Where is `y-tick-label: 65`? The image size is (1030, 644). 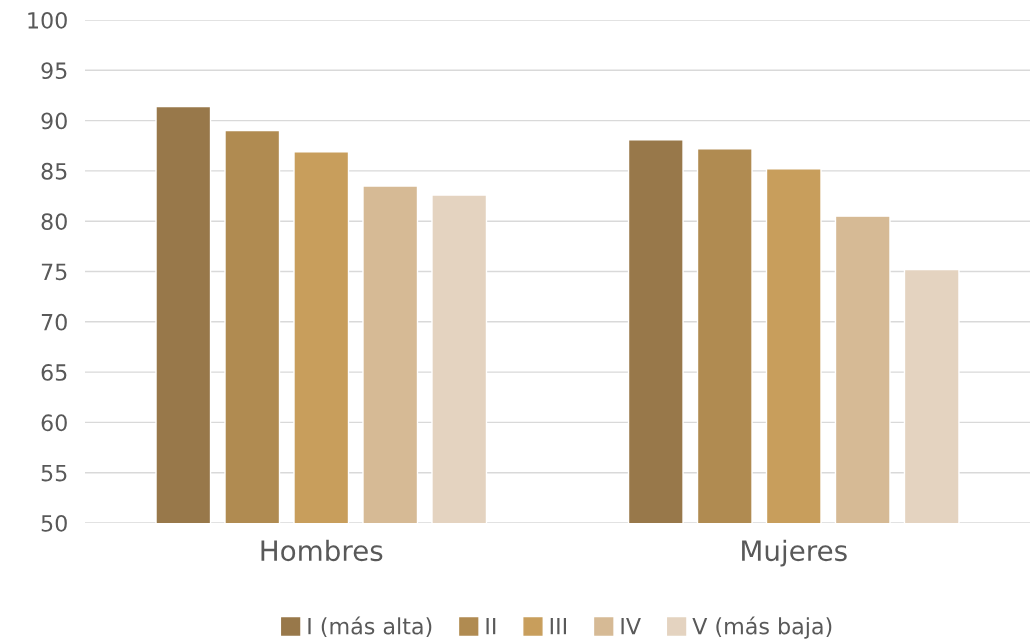 y-tick-label: 65 is located at coordinates (54, 372).